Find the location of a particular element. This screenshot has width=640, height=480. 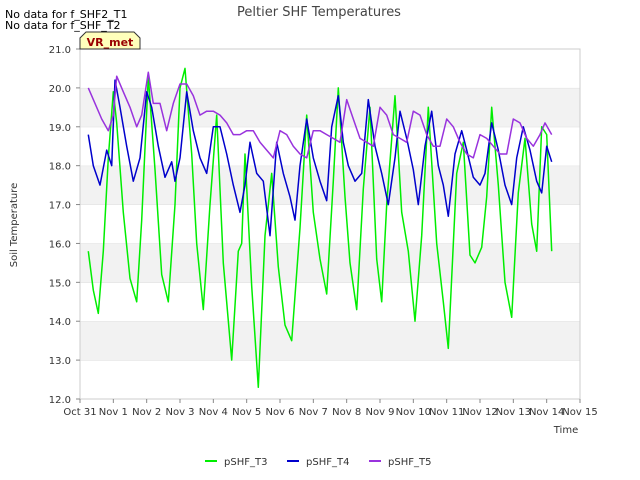

x-tick-label: Nov 1 is located at coordinates (113, 412).